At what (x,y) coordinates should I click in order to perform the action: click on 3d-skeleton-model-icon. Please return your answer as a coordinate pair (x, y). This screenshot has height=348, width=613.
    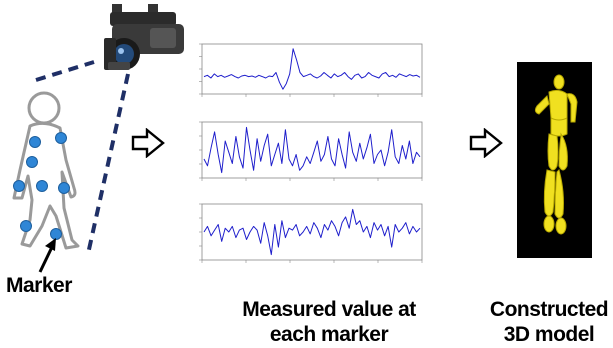
    Looking at the image, I should click on (554, 160).